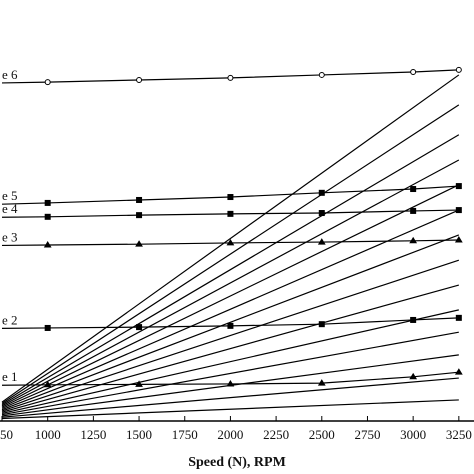  I want to click on x-tick-label: 3000, so click(413, 434).